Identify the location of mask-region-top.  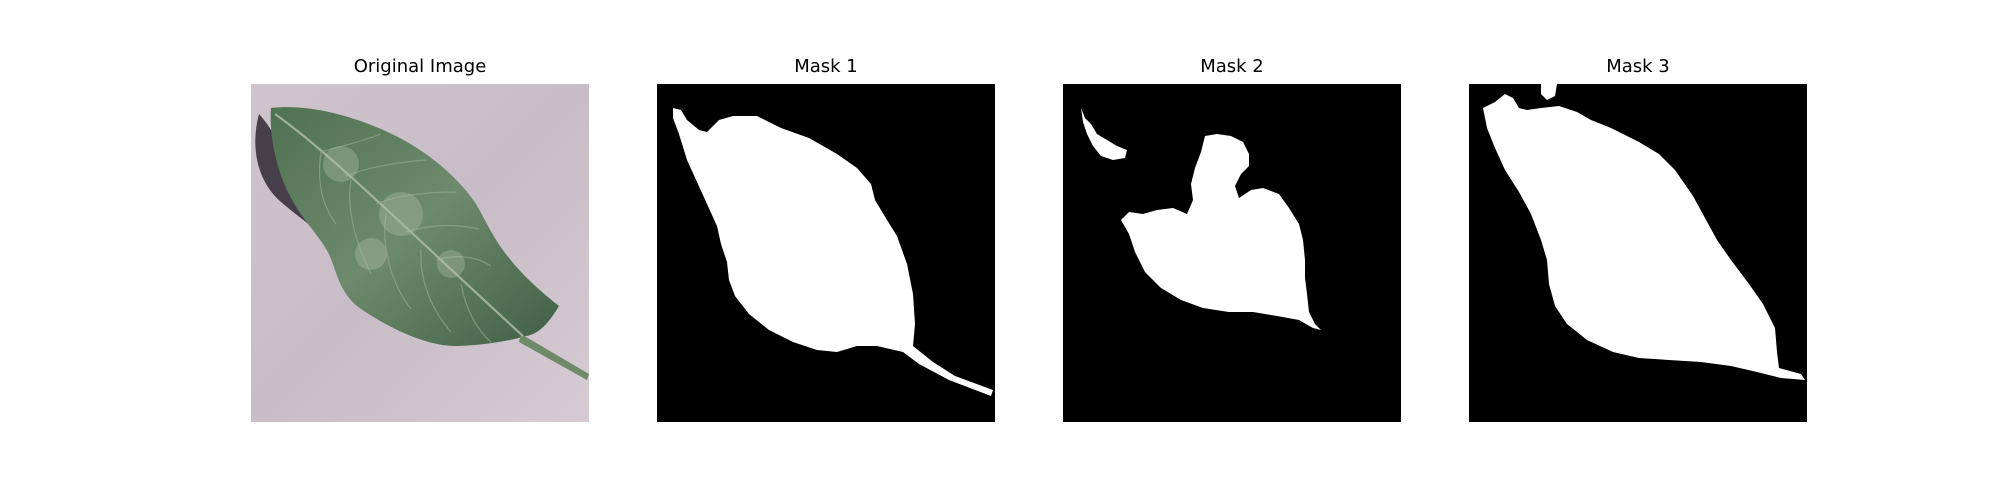
(1549, 92).